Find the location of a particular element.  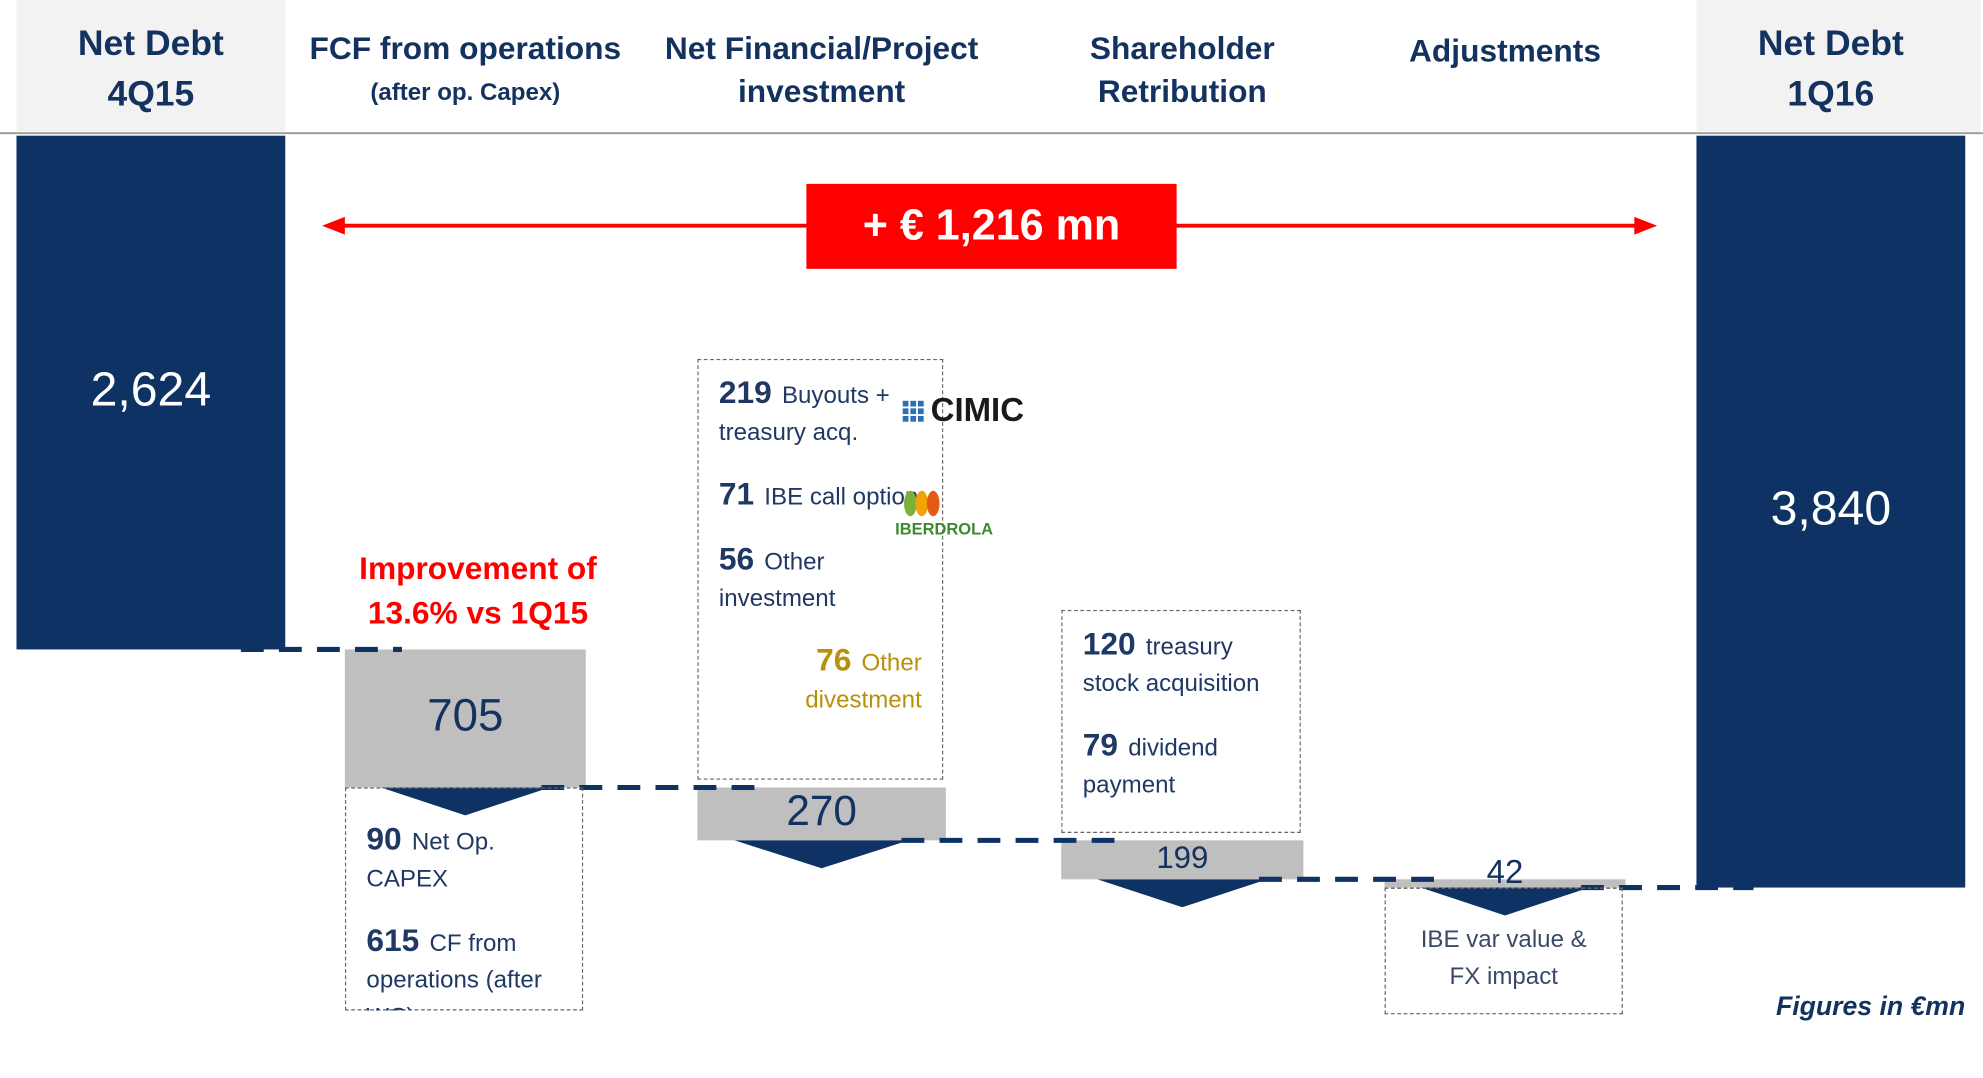

category-label: 4Q15 is located at coordinates (150, 94).